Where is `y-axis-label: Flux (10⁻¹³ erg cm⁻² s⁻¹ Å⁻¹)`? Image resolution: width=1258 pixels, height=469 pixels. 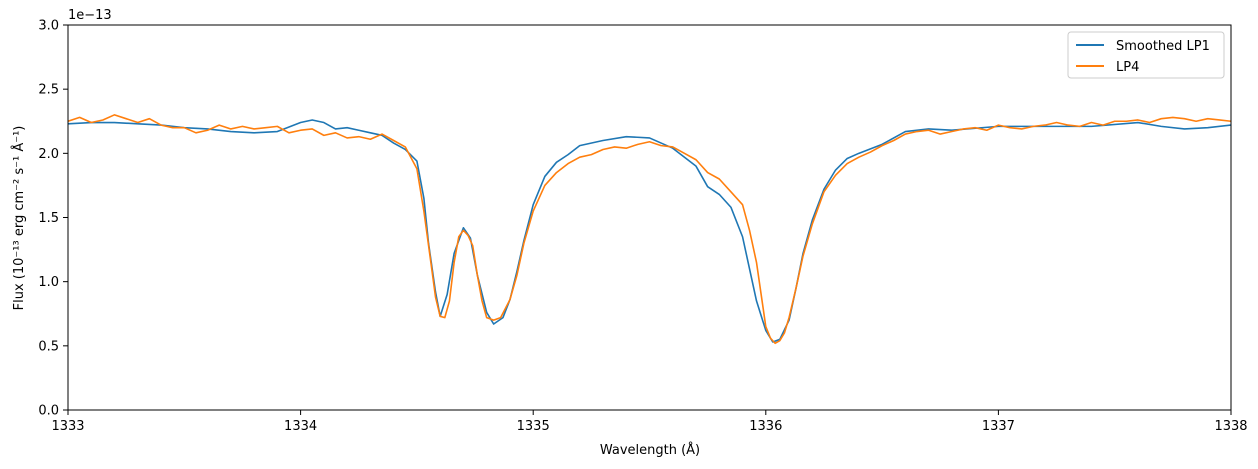
y-axis-label: Flux (10⁻¹³ erg cm⁻² s⁻¹ Å⁻¹) is located at coordinates (19, 218).